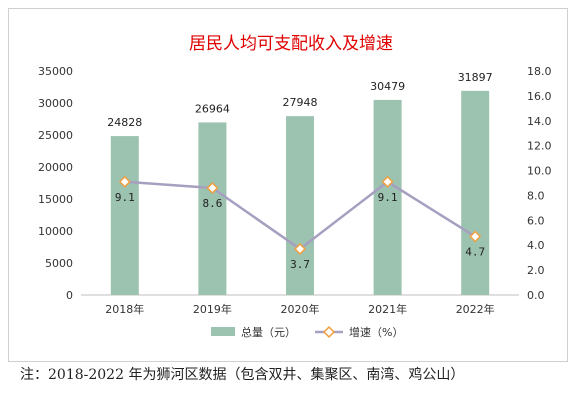 Image resolution: width=579 pixels, height=408 pixels. What do you see at coordinates (55, 199) in the screenshot?
I see `y-left-tick-label: 15000` at bounding box center [55, 199].